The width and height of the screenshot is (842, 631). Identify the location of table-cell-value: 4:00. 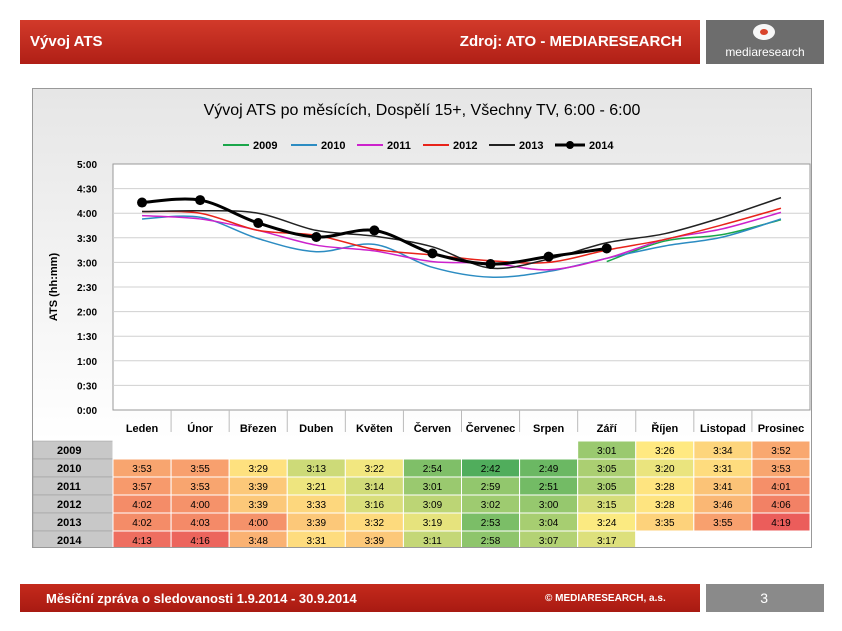
(258, 523).